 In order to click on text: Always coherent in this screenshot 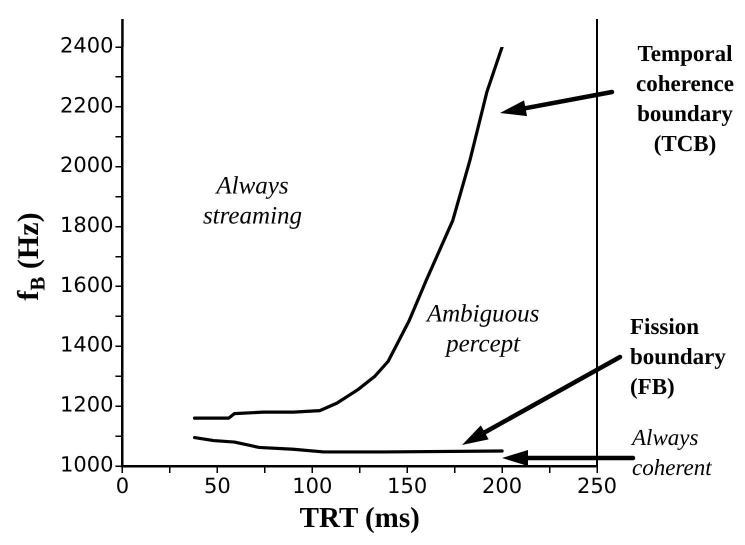, I will do `click(671, 452)`.